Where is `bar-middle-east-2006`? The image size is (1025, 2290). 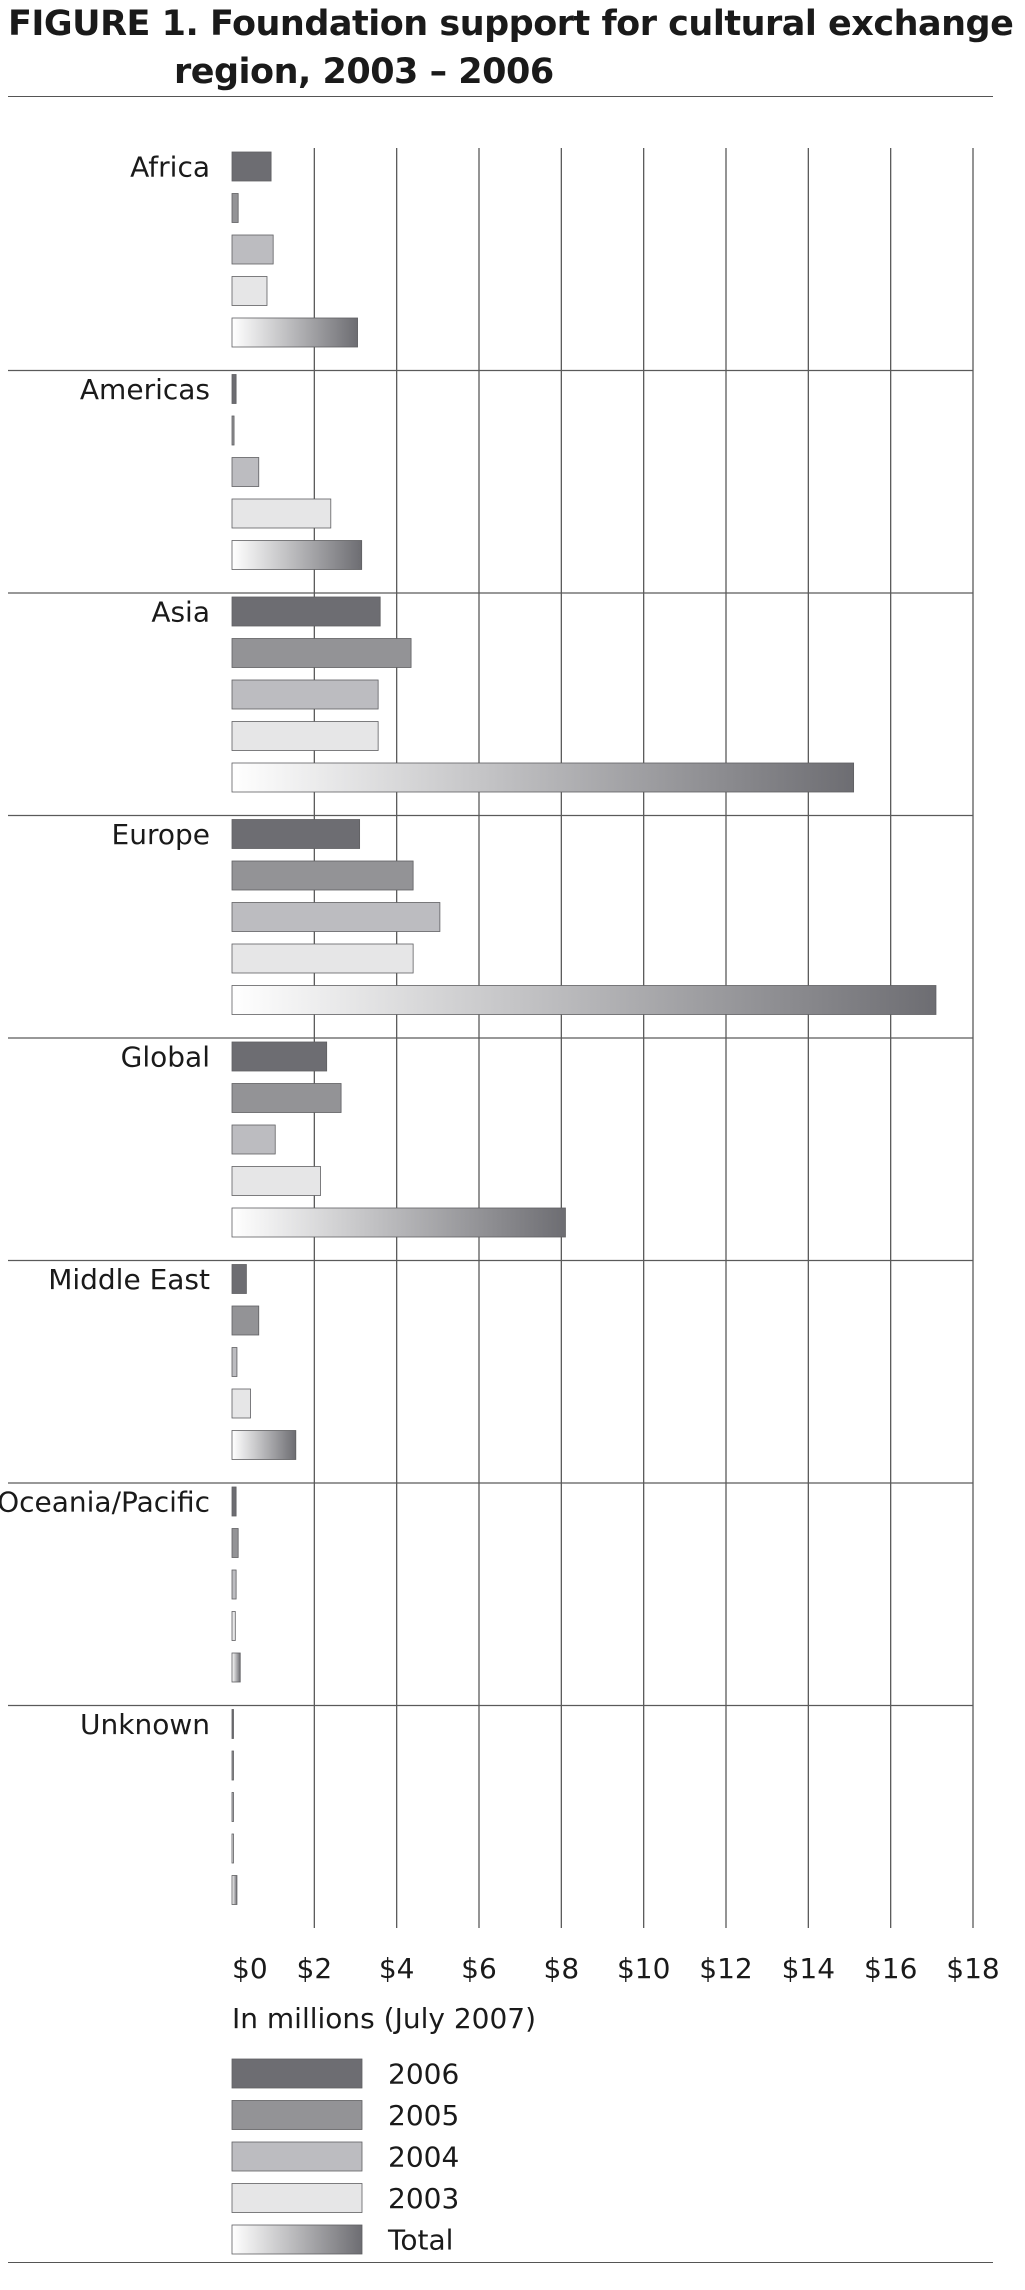
bar-middle-east-2006 is located at coordinates (239, 1279).